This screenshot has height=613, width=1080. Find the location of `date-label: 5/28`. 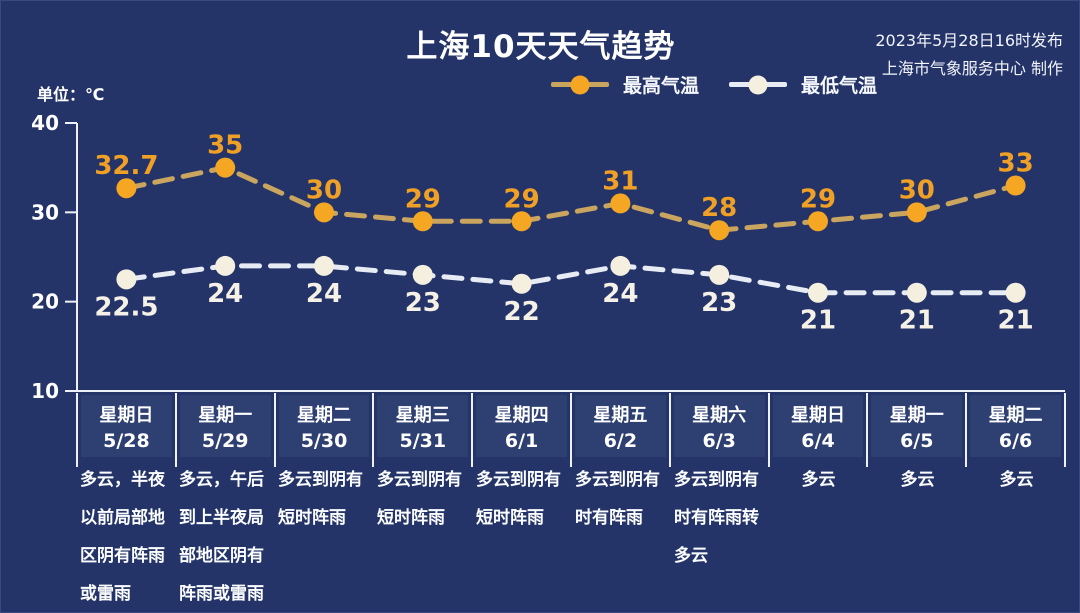

date-label: 5/28 is located at coordinates (126, 440).